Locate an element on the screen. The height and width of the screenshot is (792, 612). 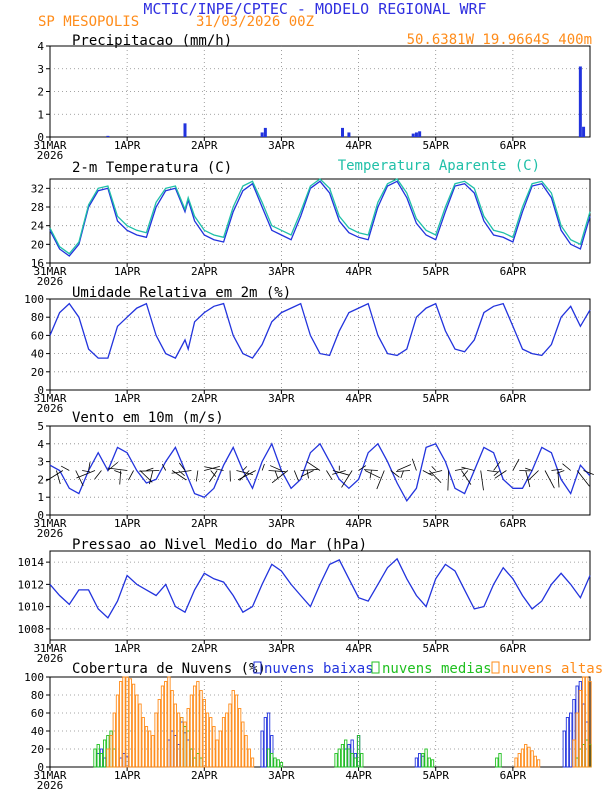
y-tick-label: 5 is located at coordinates (40, 426).